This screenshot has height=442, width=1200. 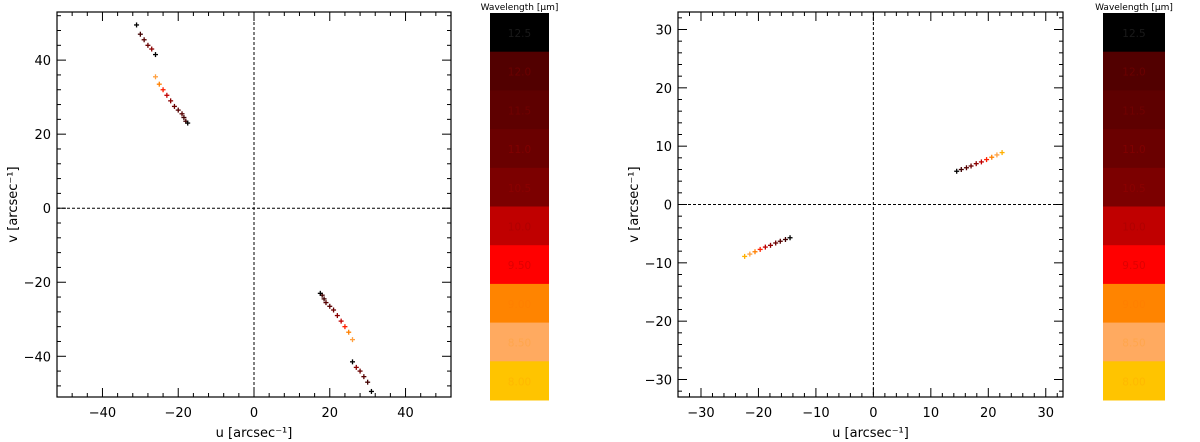 I want to click on colorbar-label: 10.5, so click(x=1133, y=189).